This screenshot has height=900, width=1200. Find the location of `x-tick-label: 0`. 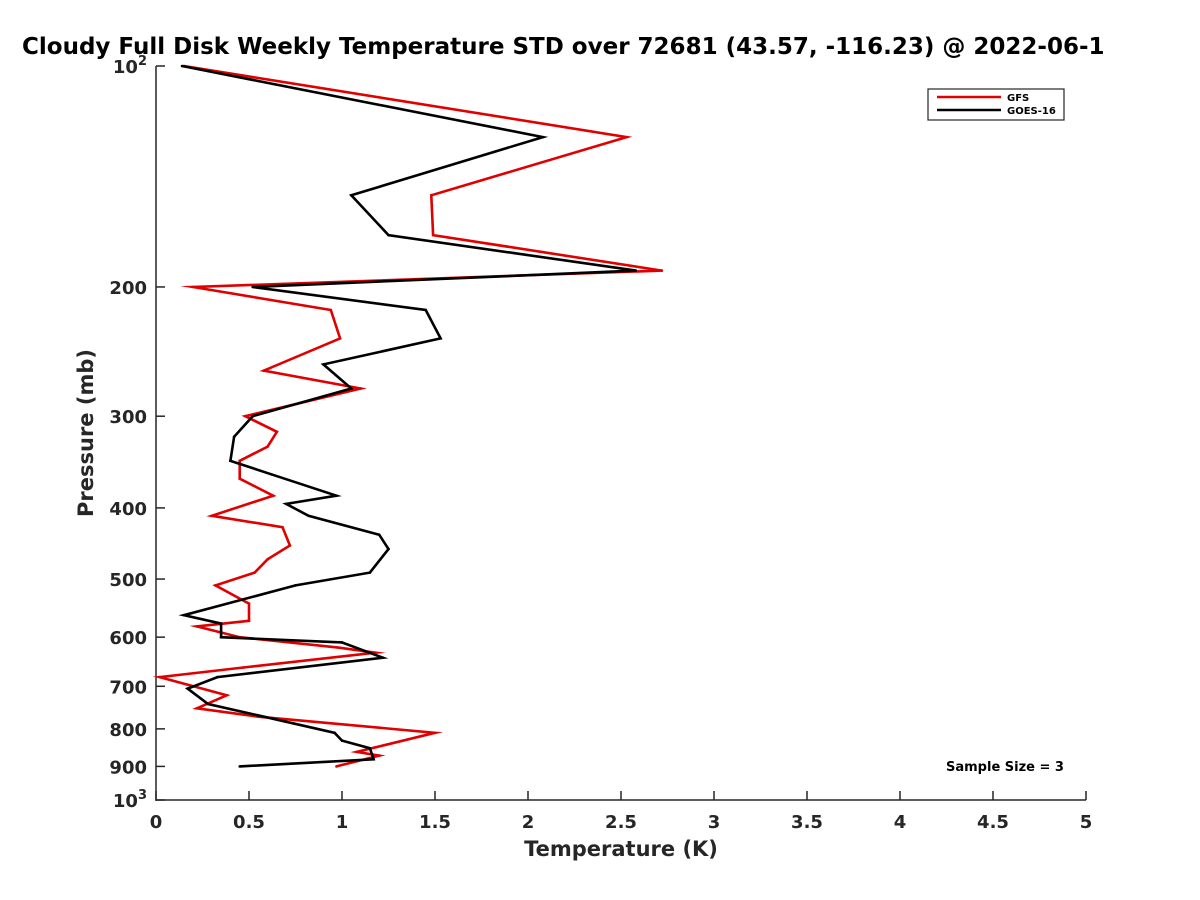

x-tick-label: 0 is located at coordinates (156, 822).